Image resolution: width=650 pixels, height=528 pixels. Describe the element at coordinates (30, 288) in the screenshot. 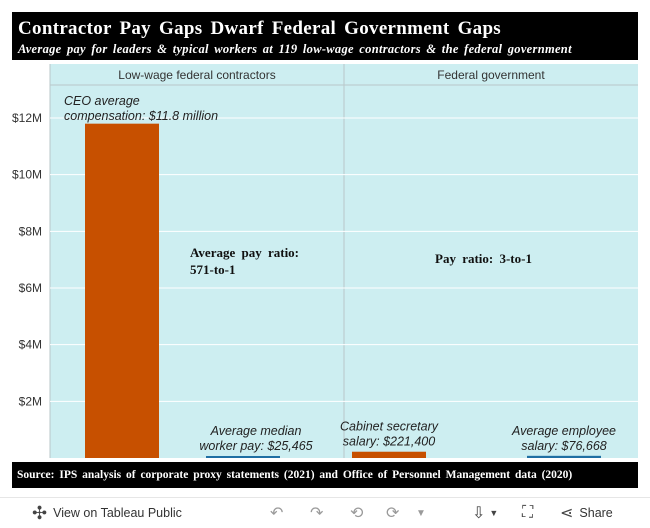

I see `y-tick-label: $6M` at that location.